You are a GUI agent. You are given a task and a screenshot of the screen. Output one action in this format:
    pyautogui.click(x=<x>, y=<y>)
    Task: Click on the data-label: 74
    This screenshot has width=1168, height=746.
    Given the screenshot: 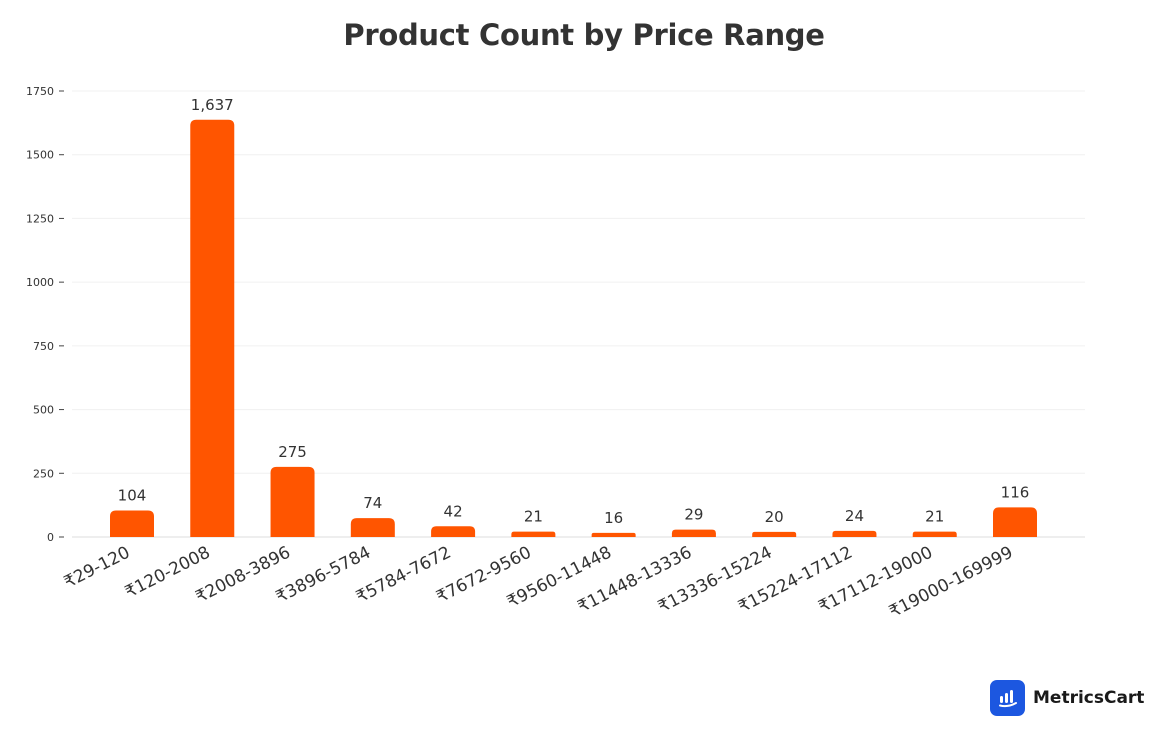 What is the action you would take?
    pyautogui.click(x=372, y=503)
    